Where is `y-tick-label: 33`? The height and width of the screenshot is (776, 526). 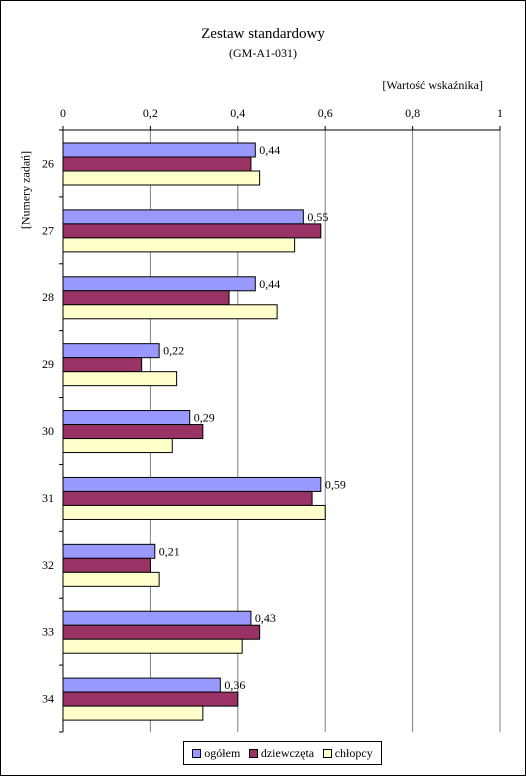
y-tick-label: 33 is located at coordinates (48, 632).